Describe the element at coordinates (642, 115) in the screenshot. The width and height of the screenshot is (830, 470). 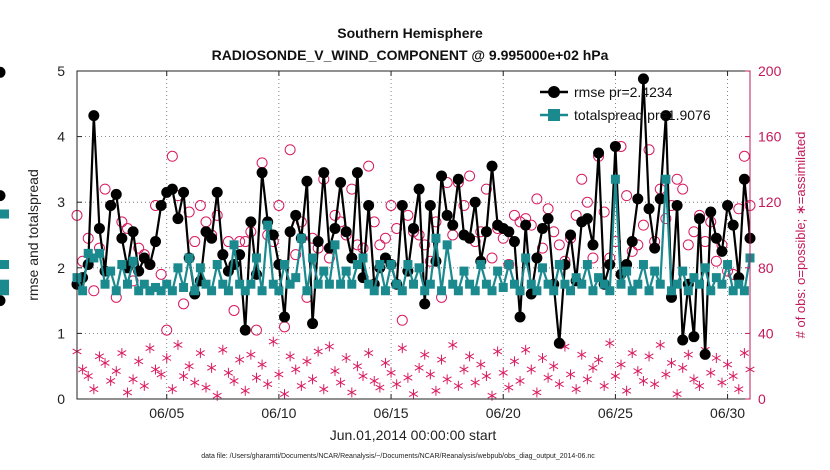
I see `legend-totalspread-label: totalspread pr=1.9076` at that location.